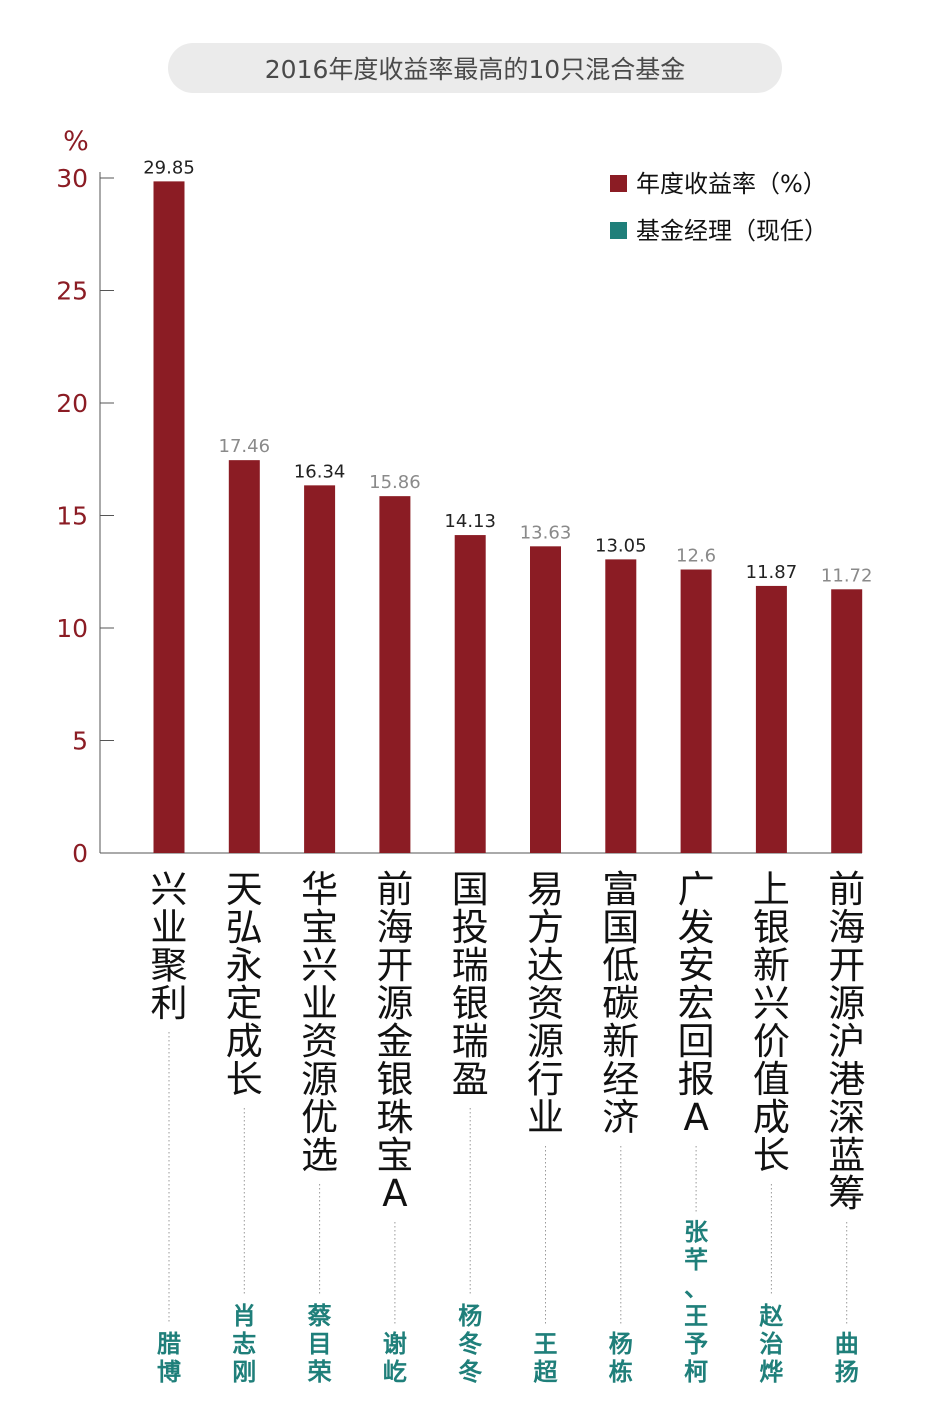 The width and height of the screenshot is (951, 1409). I want to click on y-tick-label: 5, so click(80, 741).